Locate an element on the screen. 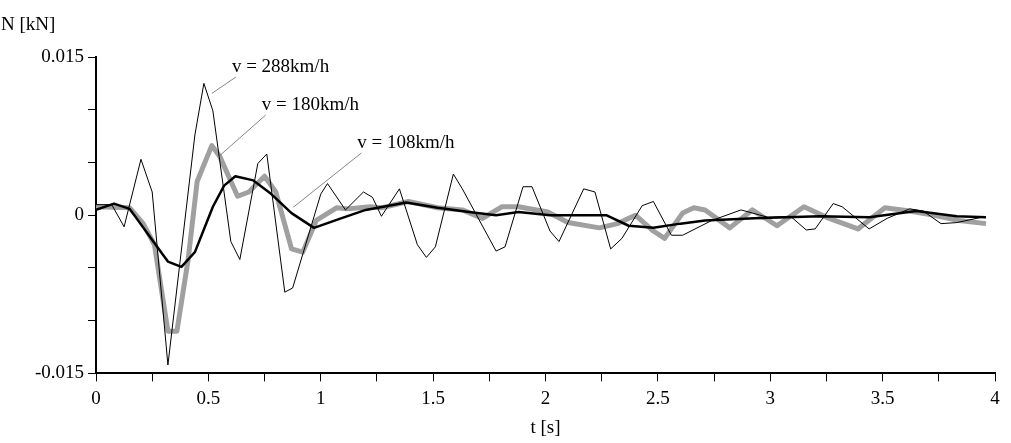  x-tick-label: 0.5 is located at coordinates (208, 397).